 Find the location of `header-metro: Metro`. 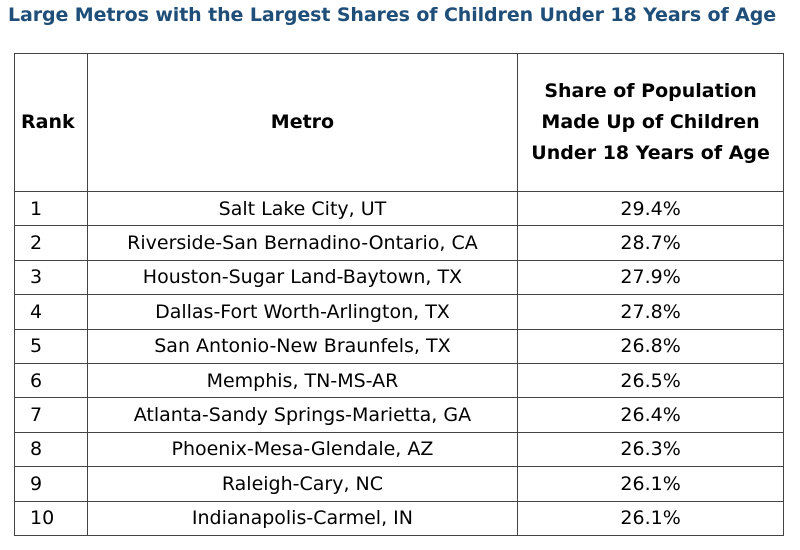

header-metro: Metro is located at coordinates (302, 122).